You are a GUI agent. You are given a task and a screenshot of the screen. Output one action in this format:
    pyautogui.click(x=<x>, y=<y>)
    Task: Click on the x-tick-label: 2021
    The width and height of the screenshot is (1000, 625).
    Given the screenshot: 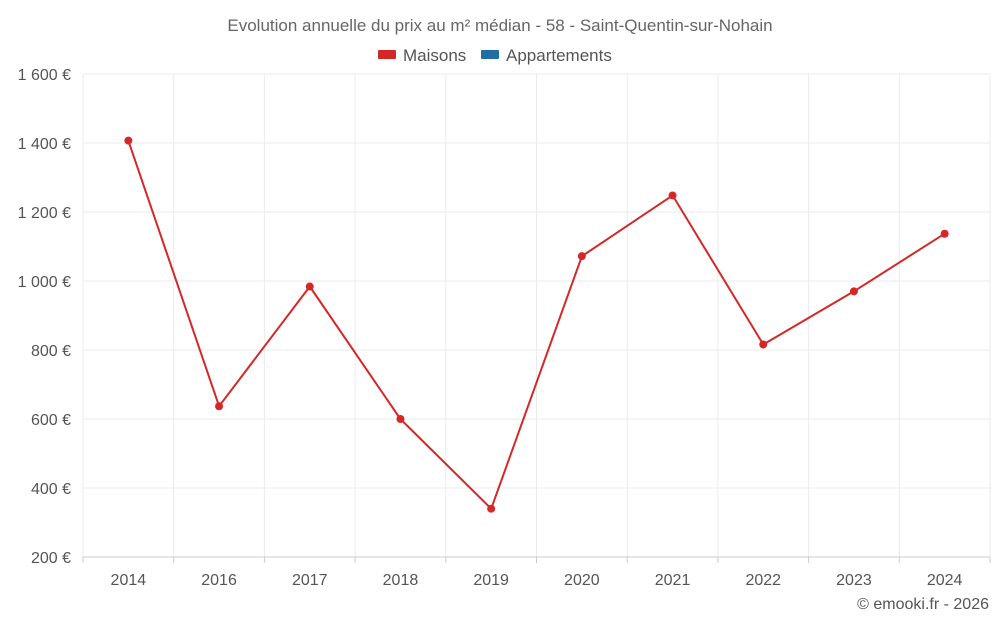 What is the action you would take?
    pyautogui.click(x=673, y=580)
    